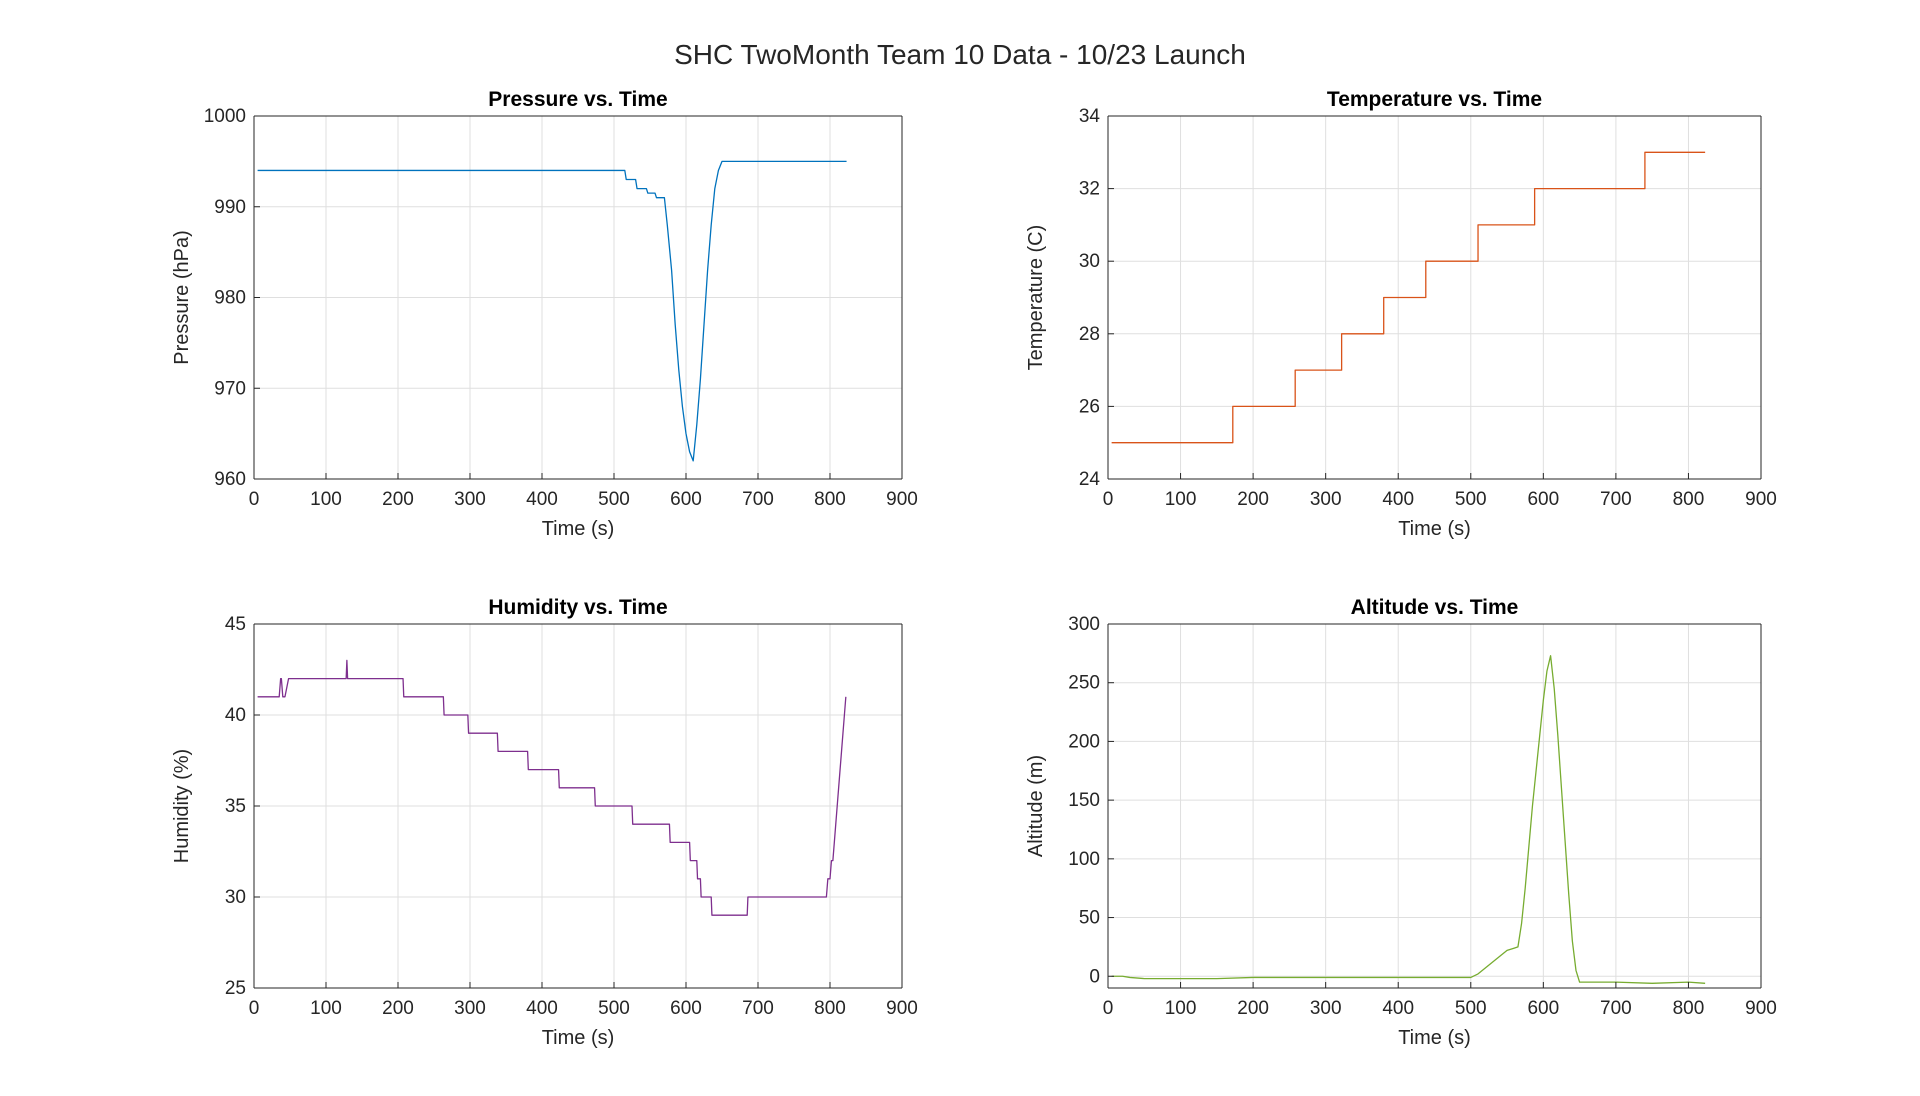  Describe the element at coordinates (552, 311) in the screenshot. I see `pressure-series-line` at that location.